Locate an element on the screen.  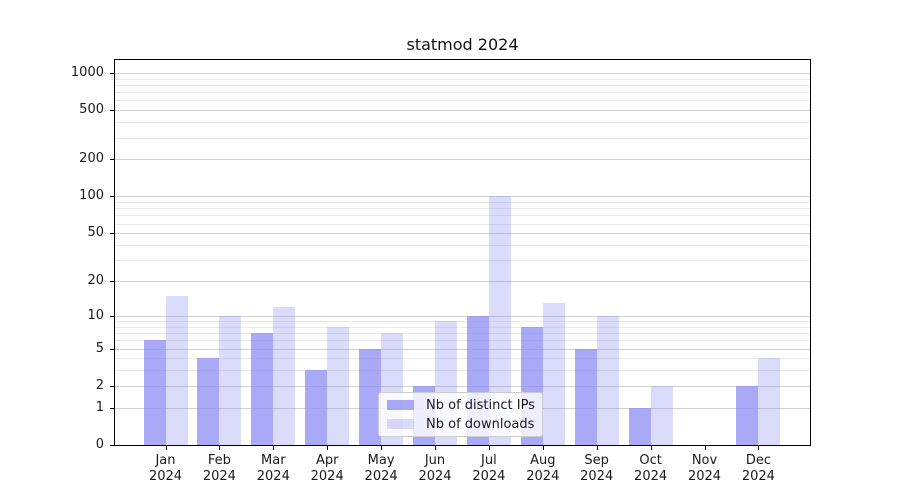
legend-swatch-downloads is located at coordinates (400, 424).